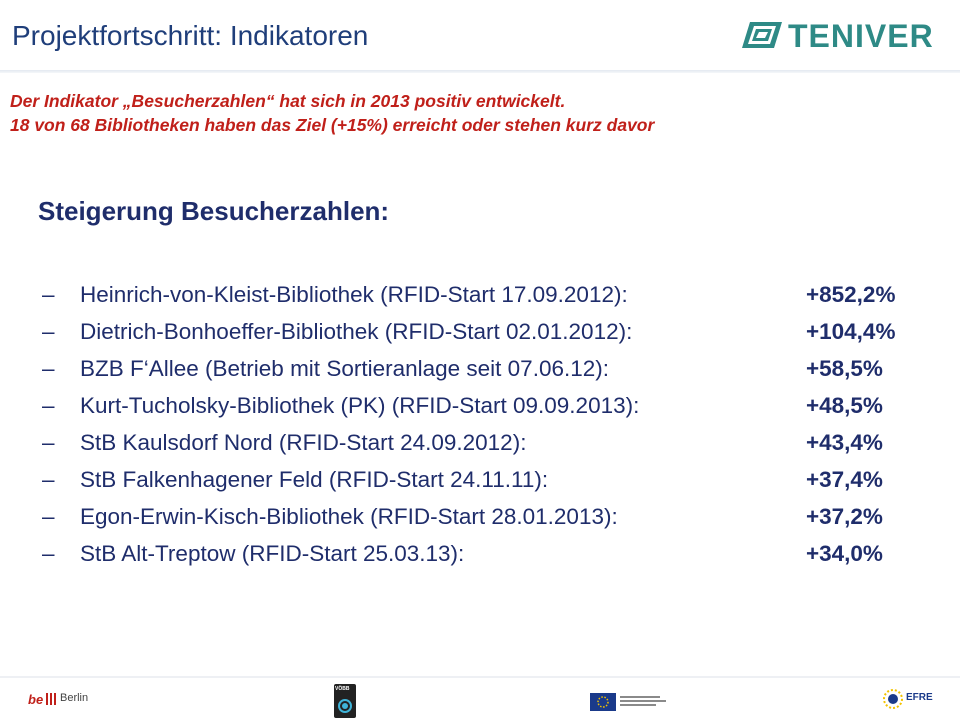 Image resolution: width=960 pixels, height=720 pixels. I want to click on berlin-logo: be Berlin, so click(68, 699).